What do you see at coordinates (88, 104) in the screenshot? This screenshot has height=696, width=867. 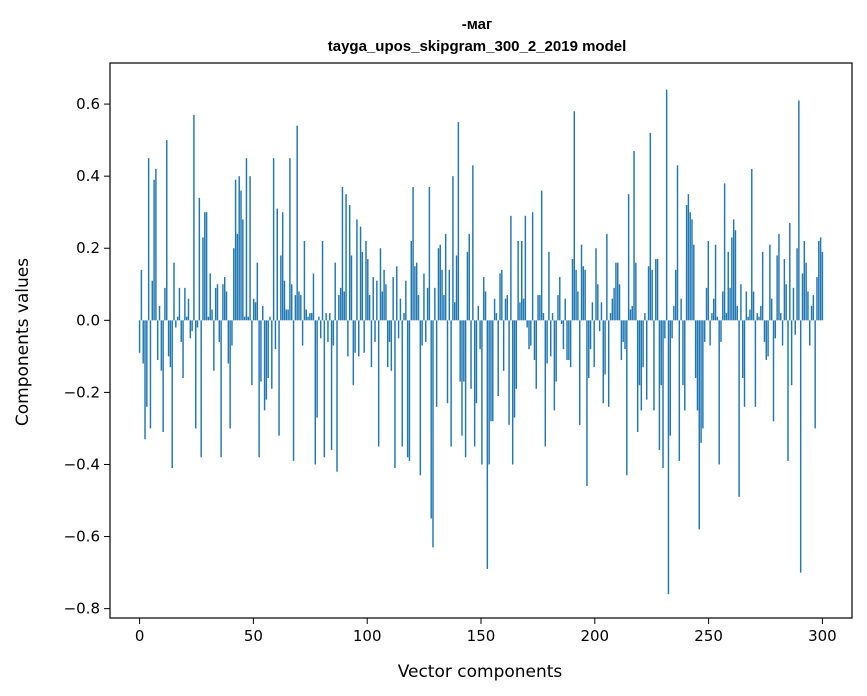 I see `y-tick-label: 0.6` at bounding box center [88, 104].